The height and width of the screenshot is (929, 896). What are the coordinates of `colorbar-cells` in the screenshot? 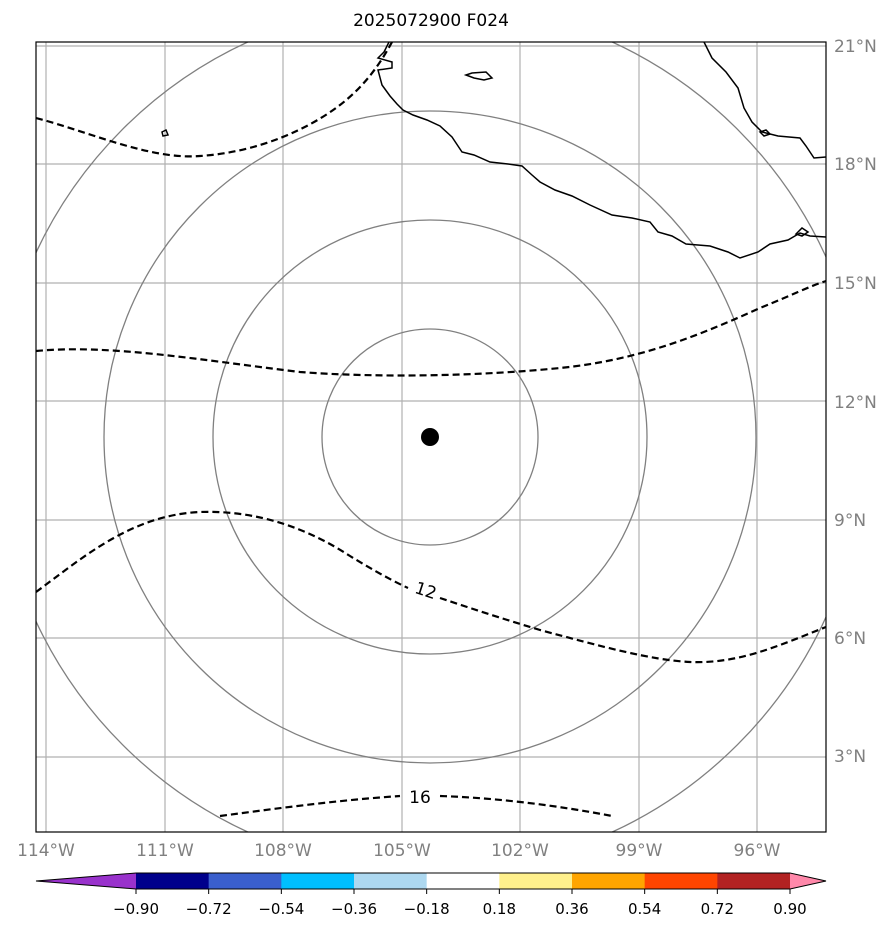 It's located at (463, 881).